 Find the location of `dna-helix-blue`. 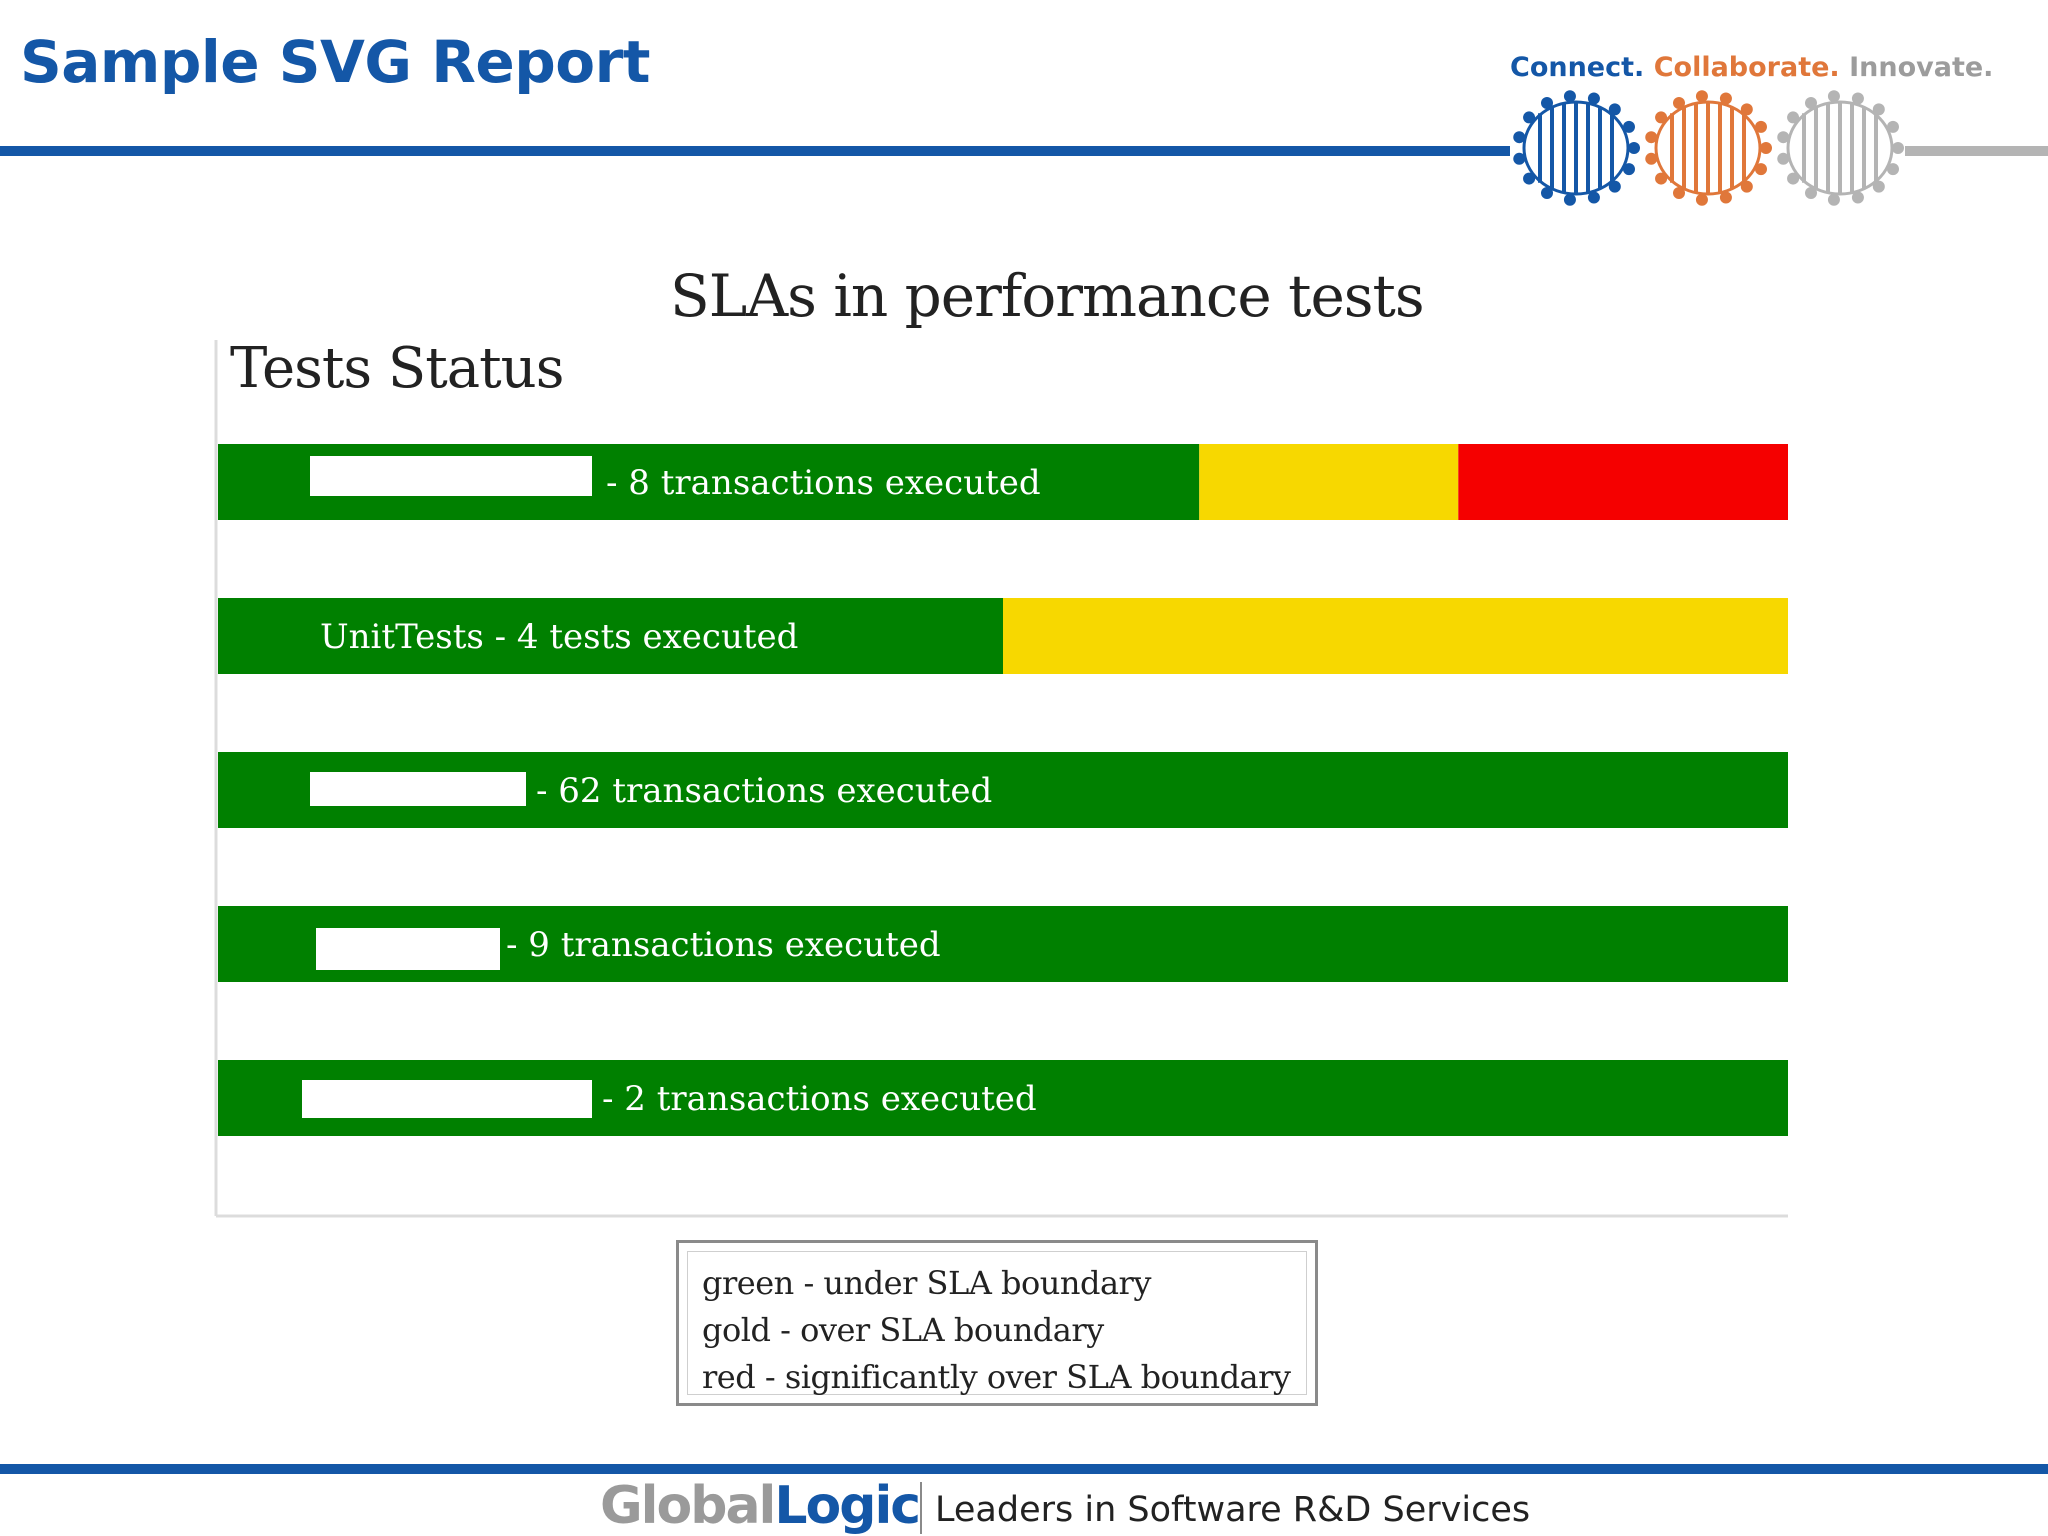

dna-helix-blue is located at coordinates (1576, 148).